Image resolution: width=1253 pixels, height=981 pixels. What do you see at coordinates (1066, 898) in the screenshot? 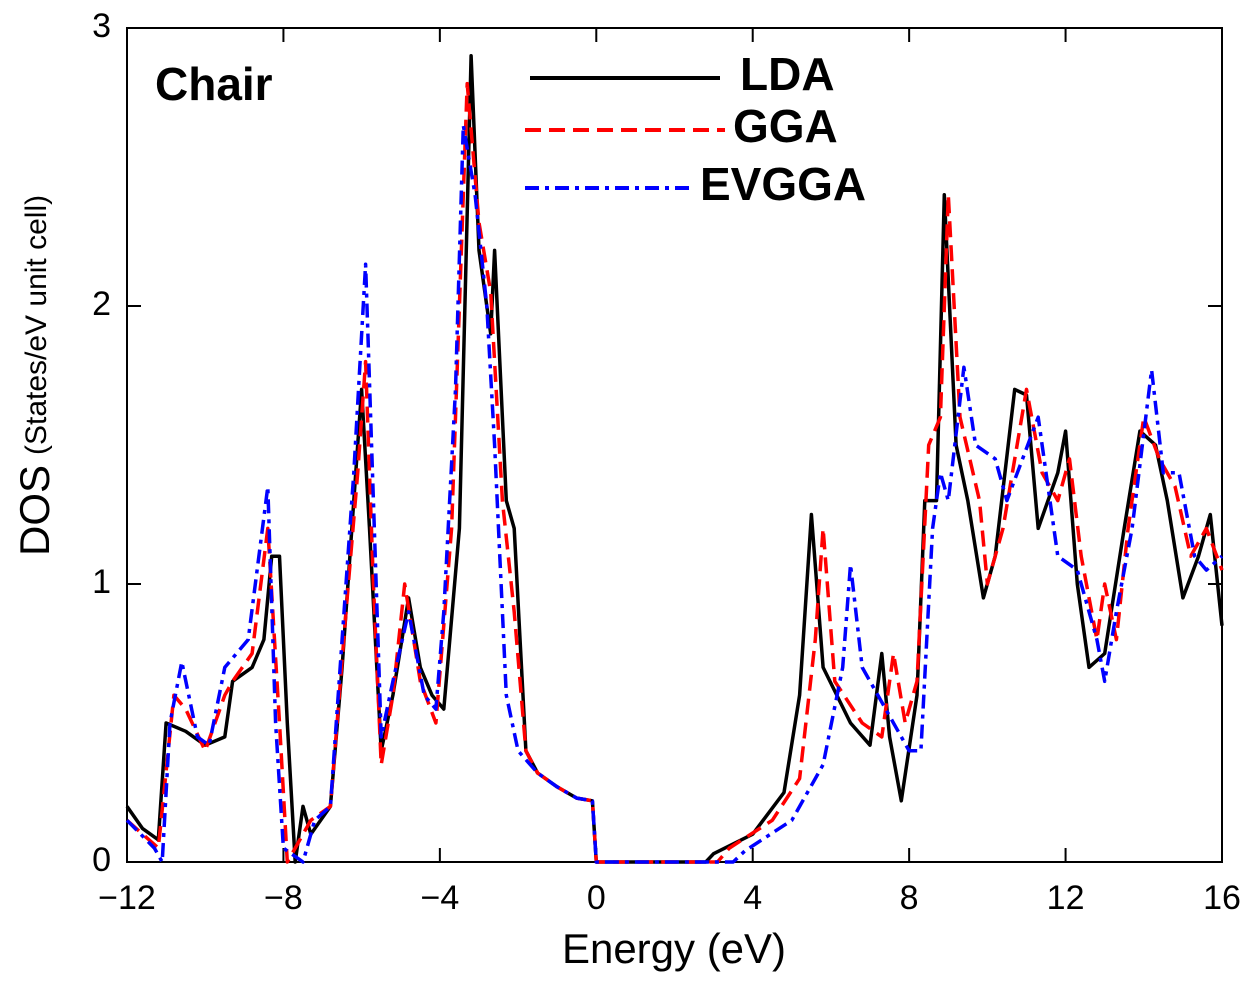
I see `x-tick-label: 12` at bounding box center [1066, 898].